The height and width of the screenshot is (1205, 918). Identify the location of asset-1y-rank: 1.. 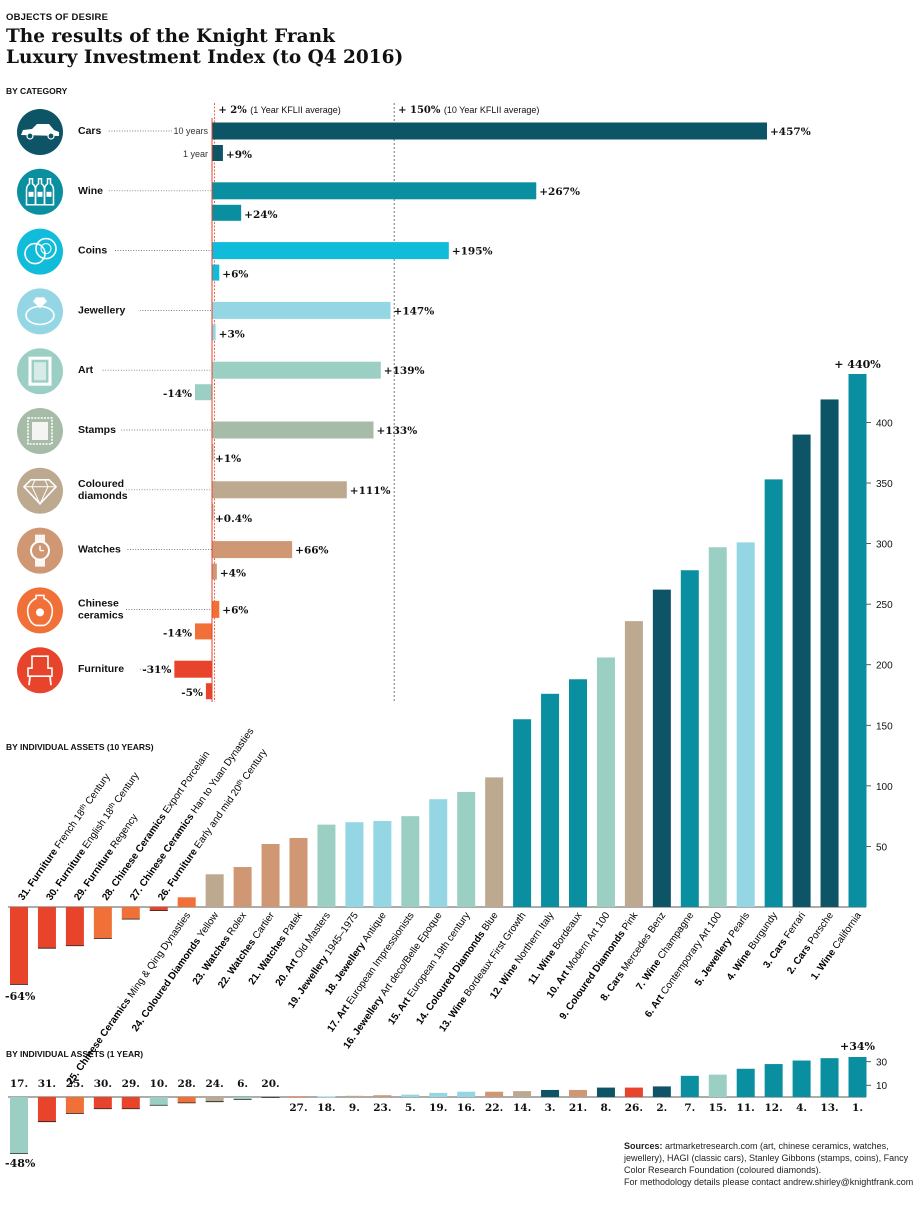
(857, 1108).